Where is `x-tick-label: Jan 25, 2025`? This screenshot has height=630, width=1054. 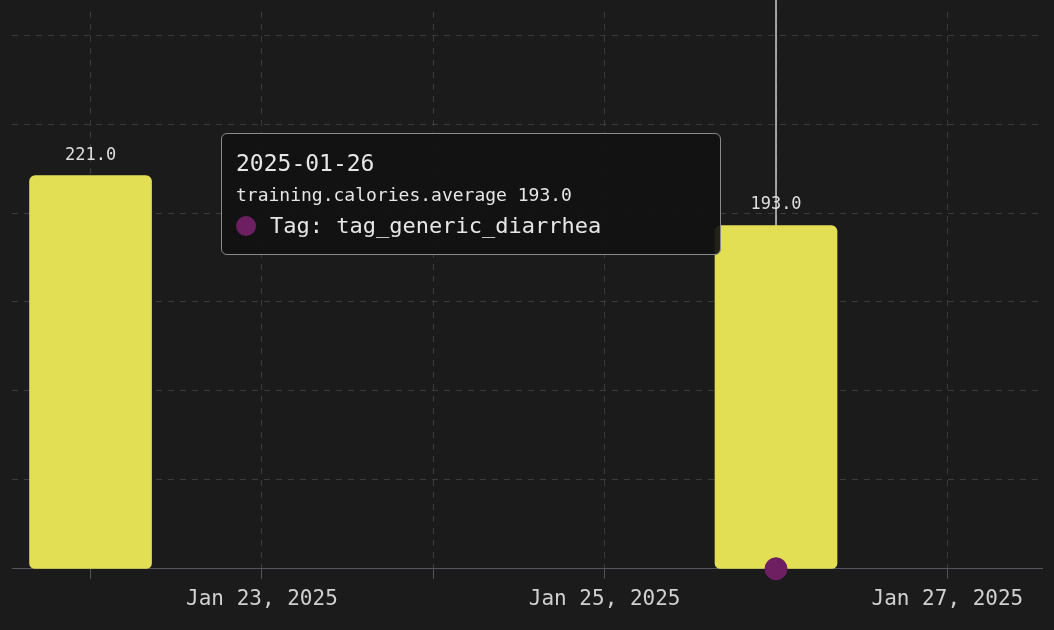 x-tick-label: Jan 25, 2025 is located at coordinates (604, 597).